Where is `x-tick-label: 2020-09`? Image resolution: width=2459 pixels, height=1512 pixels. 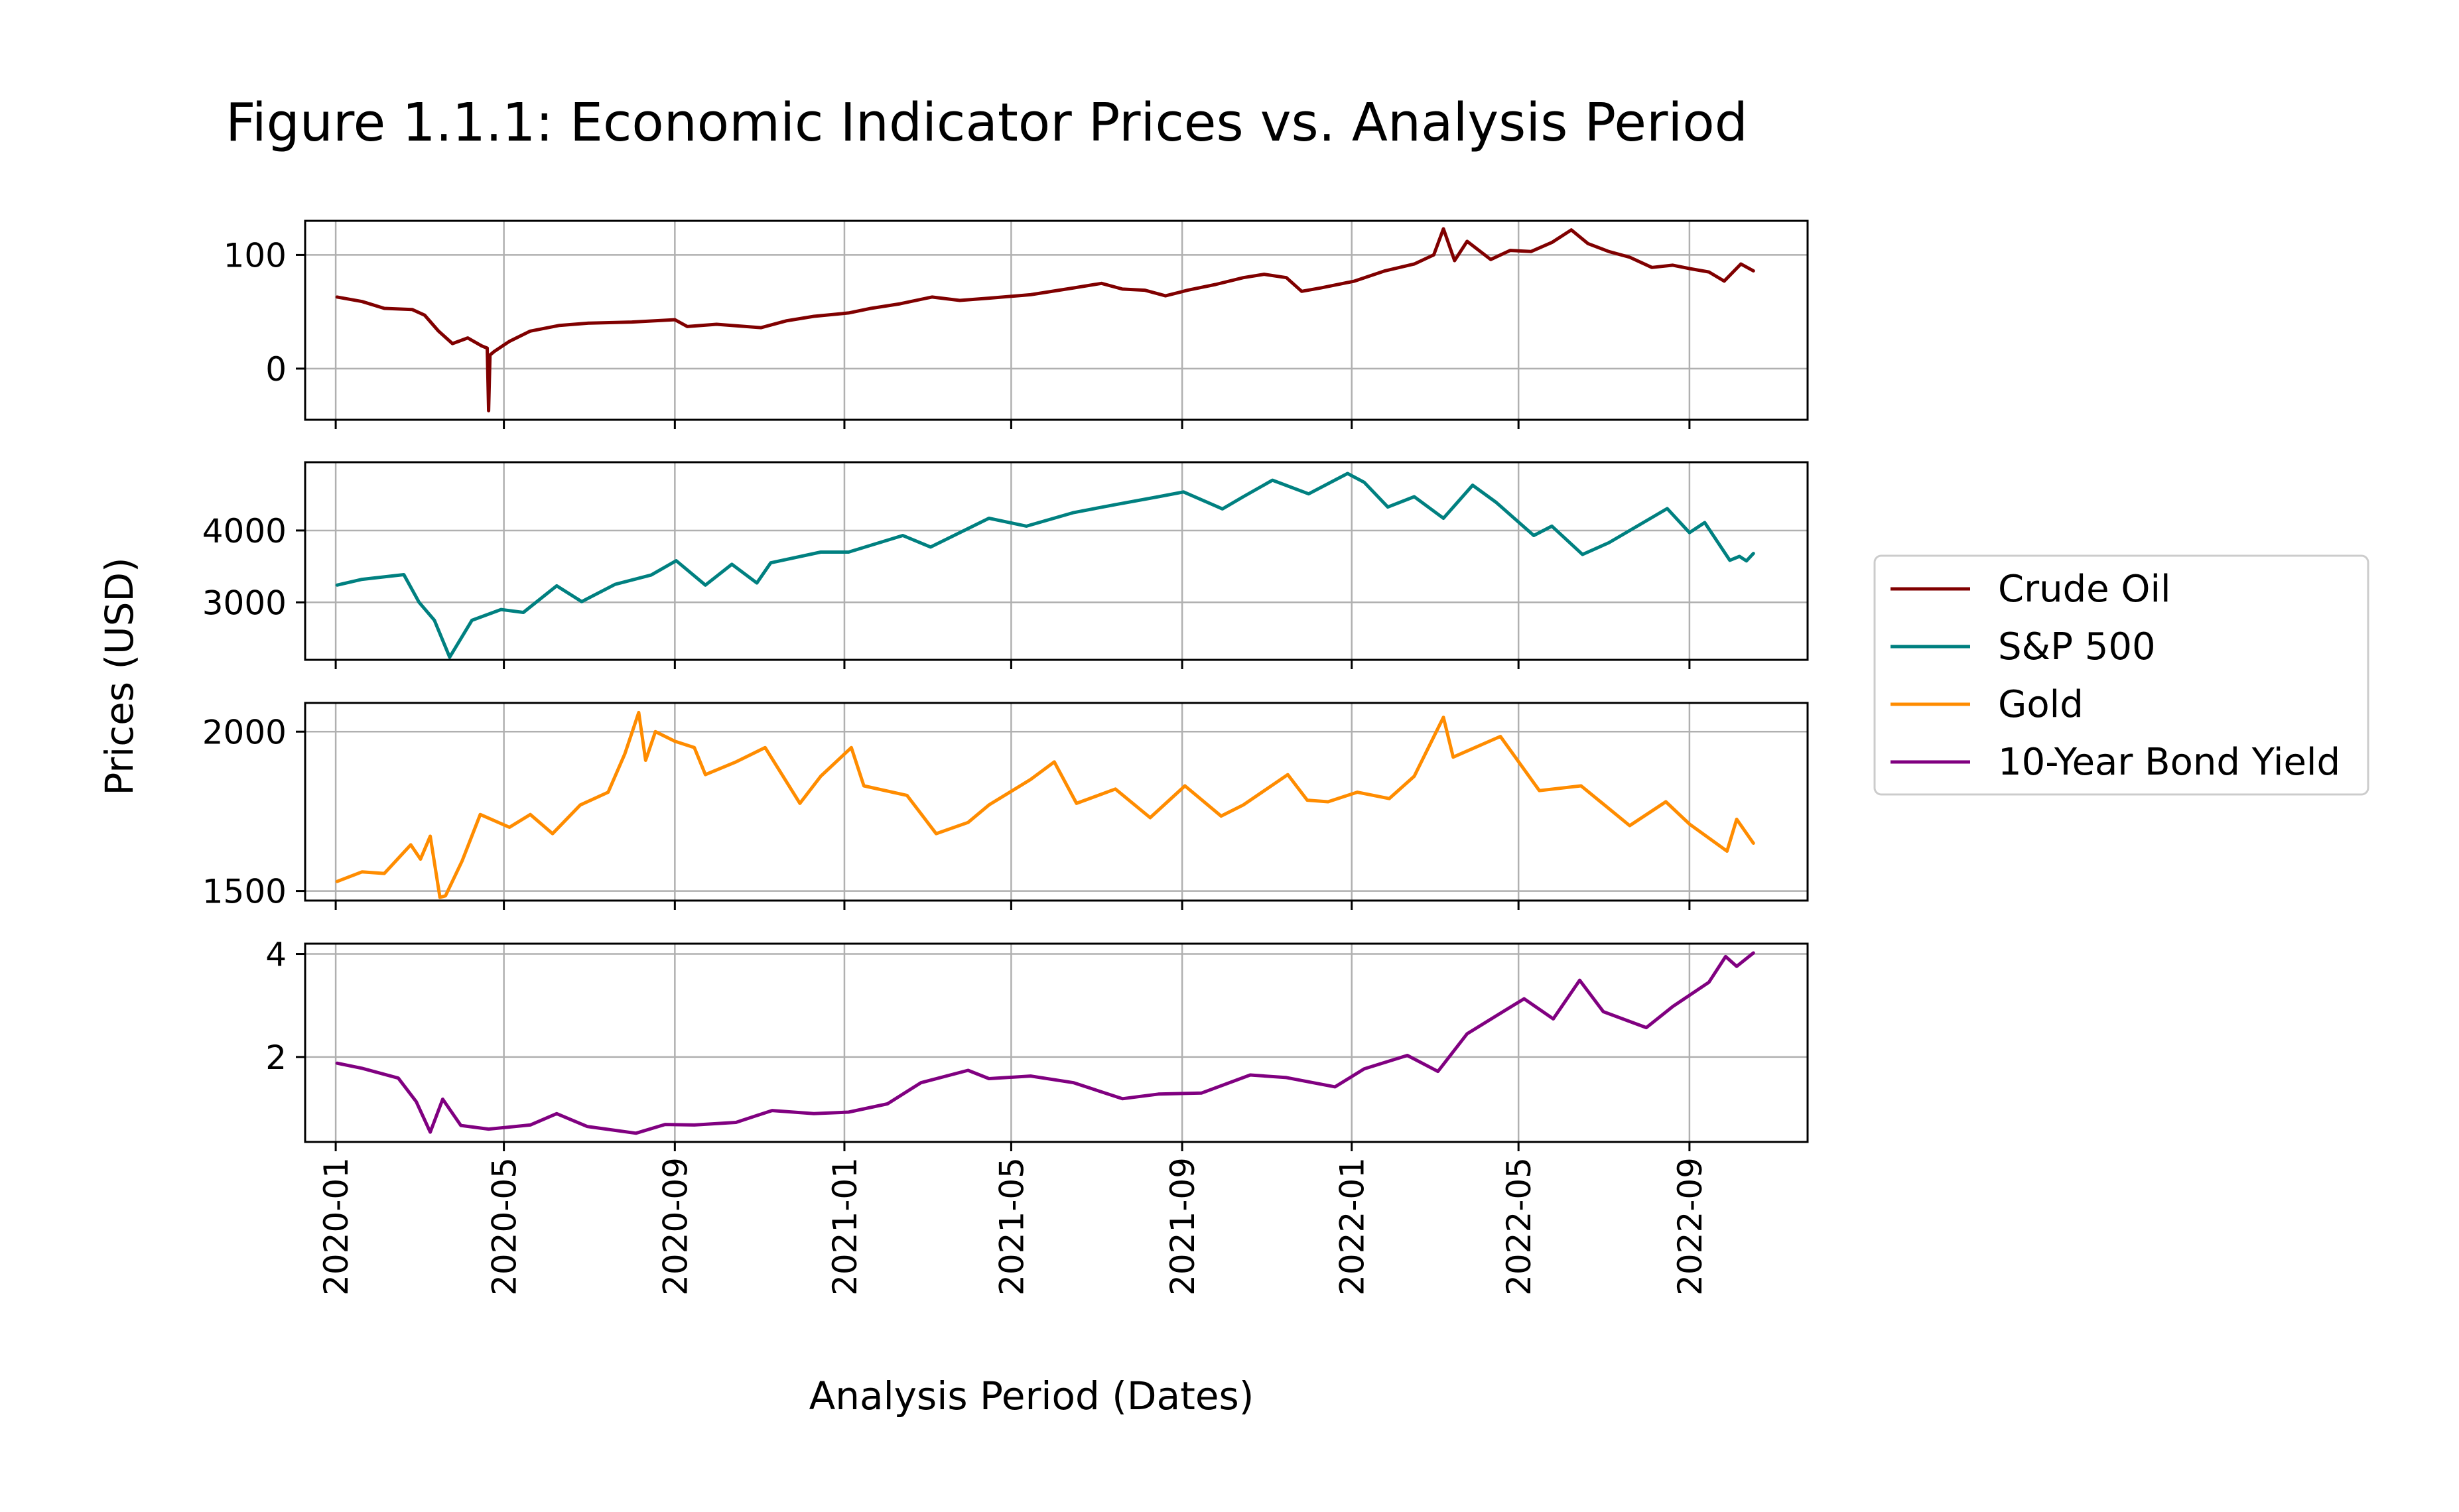 x-tick-label: 2020-09 is located at coordinates (675, 1226).